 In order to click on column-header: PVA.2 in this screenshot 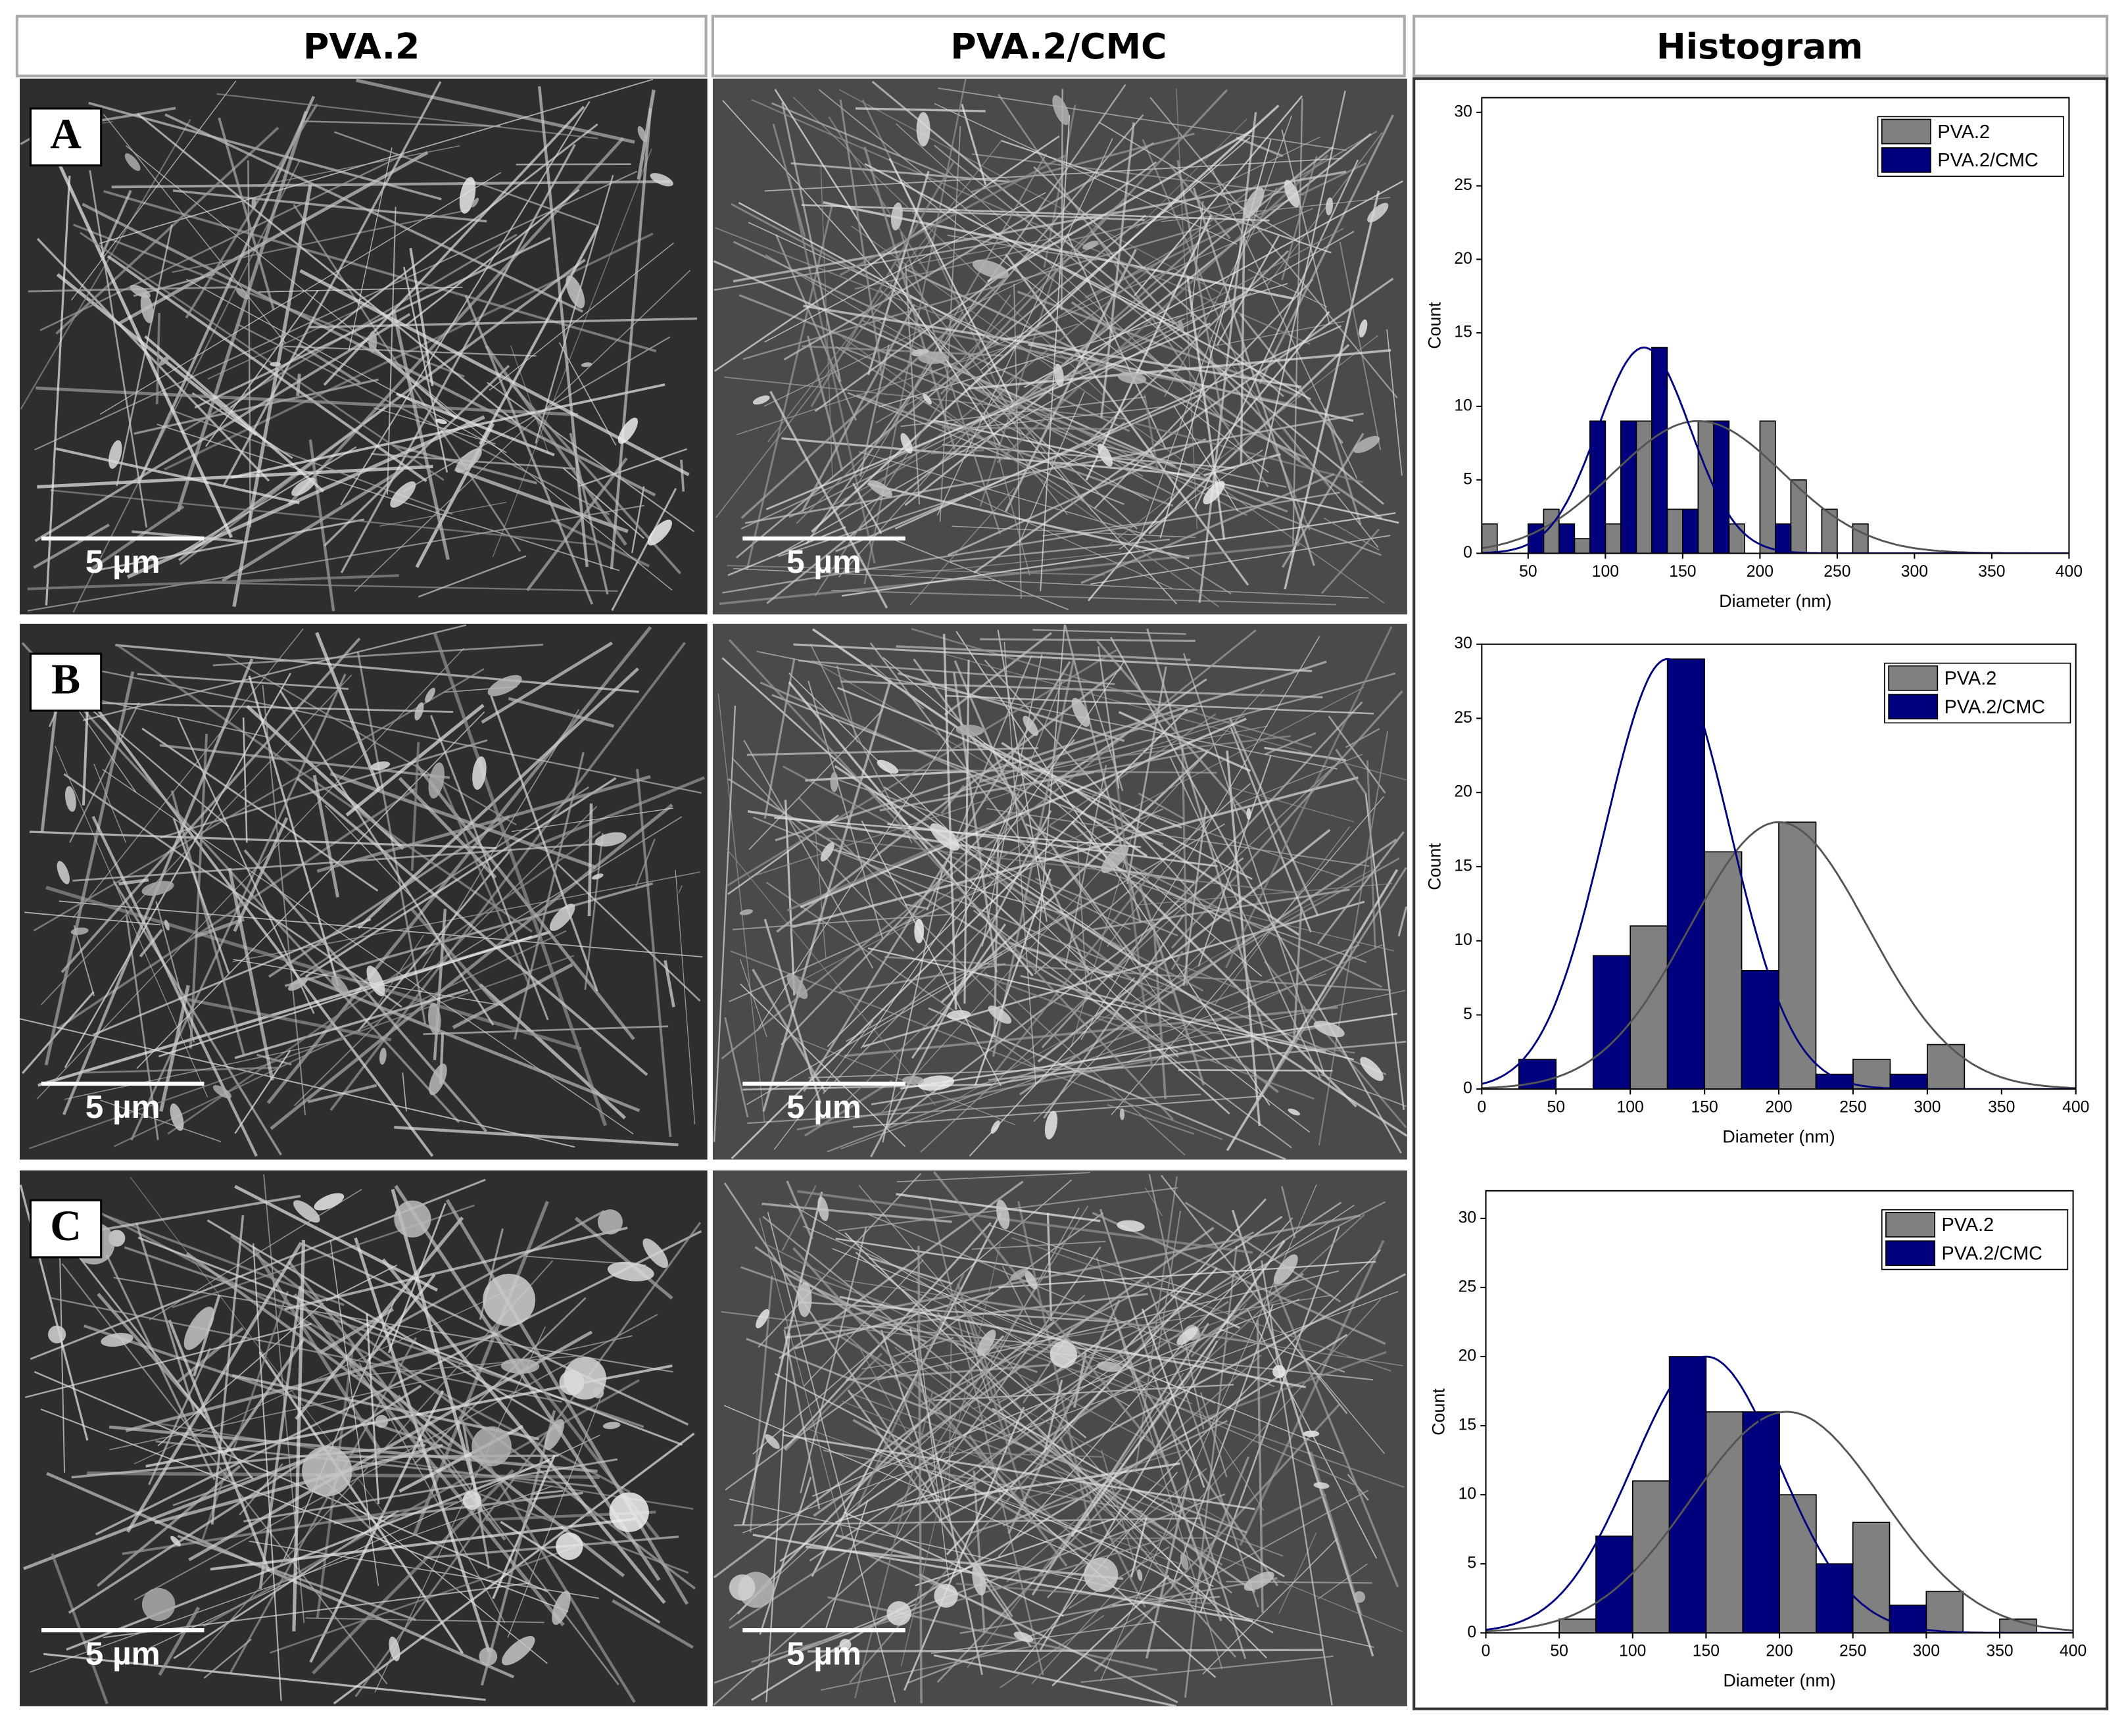, I will do `click(361, 47)`.